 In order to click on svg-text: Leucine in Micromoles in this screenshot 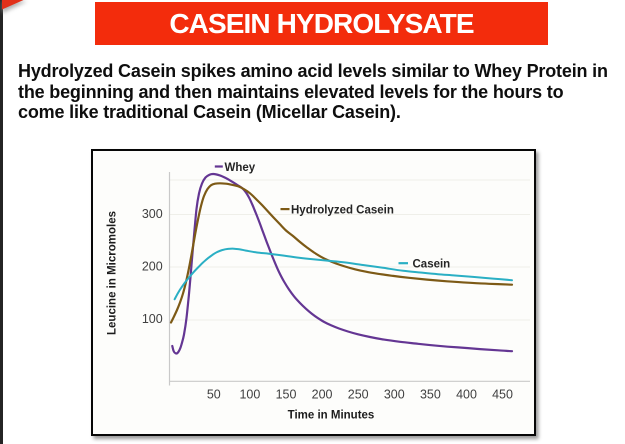, I will do `click(113, 273)`.